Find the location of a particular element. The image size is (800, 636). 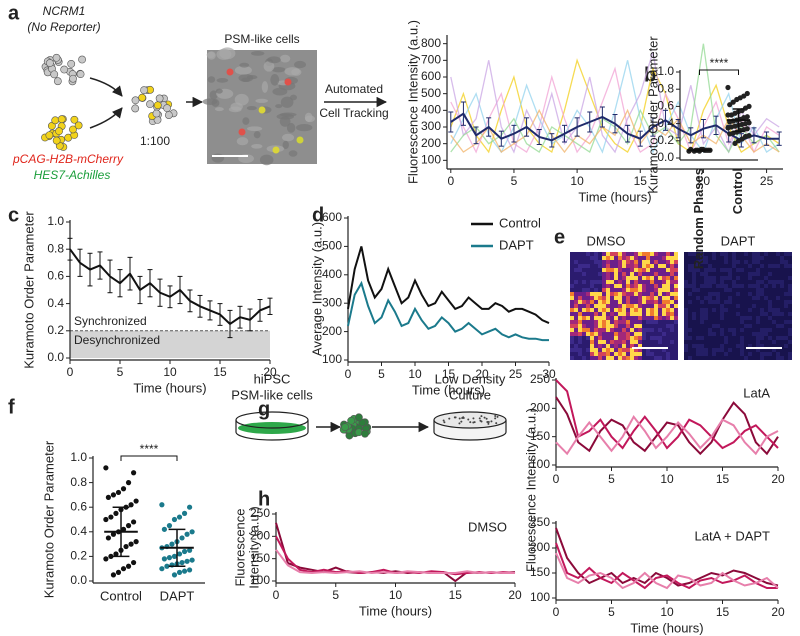

diagram-label: Automated is located at coordinates (354, 89).